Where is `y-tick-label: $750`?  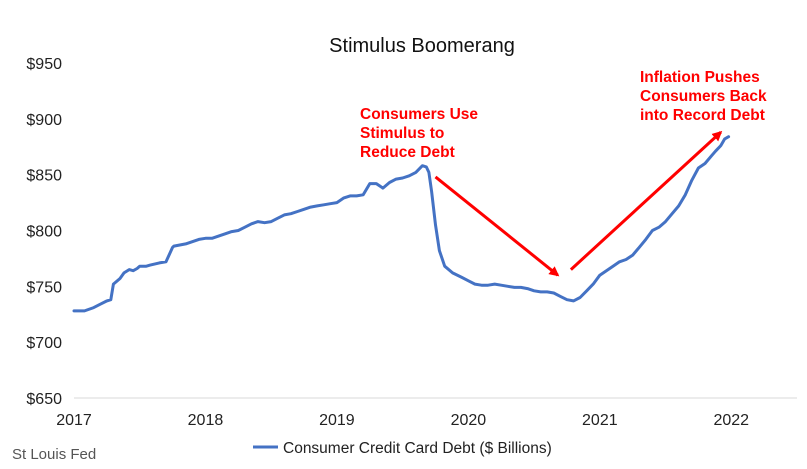 y-tick-label: $750 is located at coordinates (44, 287).